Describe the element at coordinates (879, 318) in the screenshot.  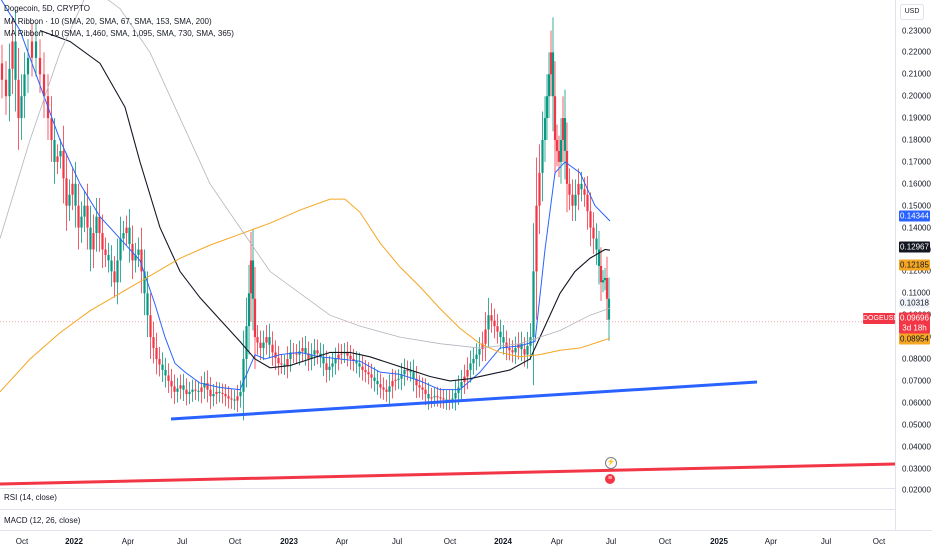
I see `symbol-badge: DOGEUSD` at that location.